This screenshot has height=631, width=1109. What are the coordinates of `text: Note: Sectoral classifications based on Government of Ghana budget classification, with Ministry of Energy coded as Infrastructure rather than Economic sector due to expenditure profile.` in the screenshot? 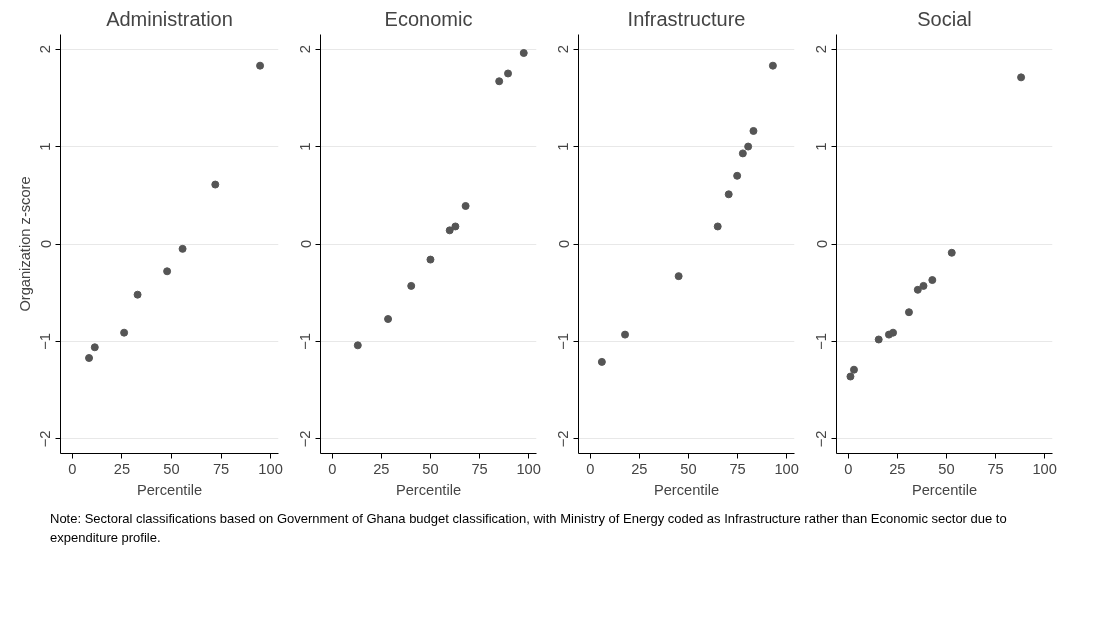 It's located at (529, 528).